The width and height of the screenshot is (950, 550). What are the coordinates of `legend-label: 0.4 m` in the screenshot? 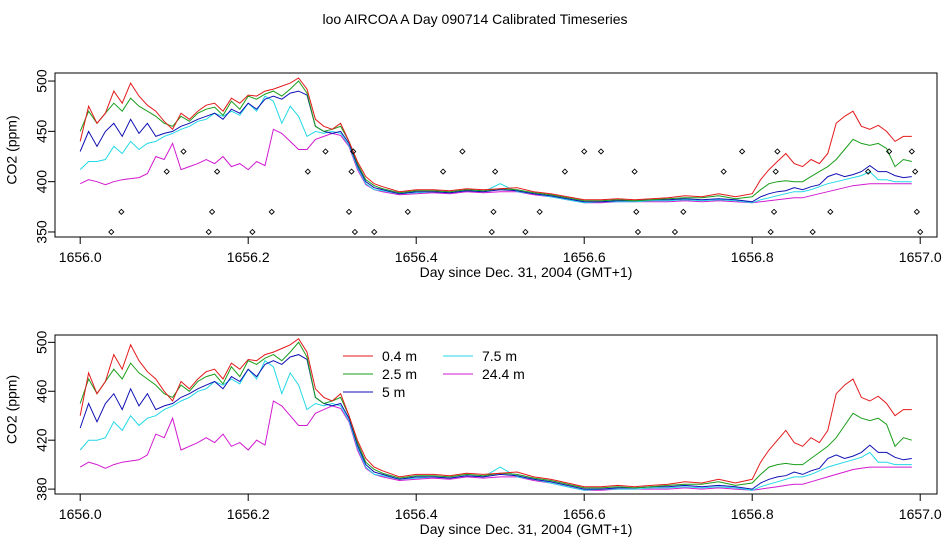 It's located at (399, 356).